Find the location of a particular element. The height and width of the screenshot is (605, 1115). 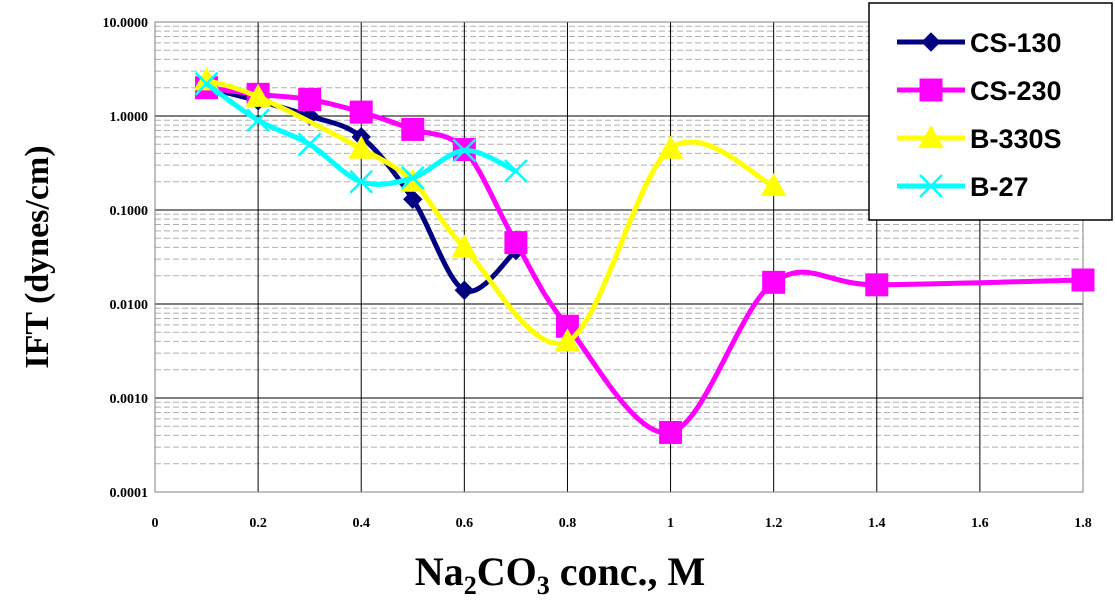

legend-label: CS-230 is located at coordinates (1016, 91).